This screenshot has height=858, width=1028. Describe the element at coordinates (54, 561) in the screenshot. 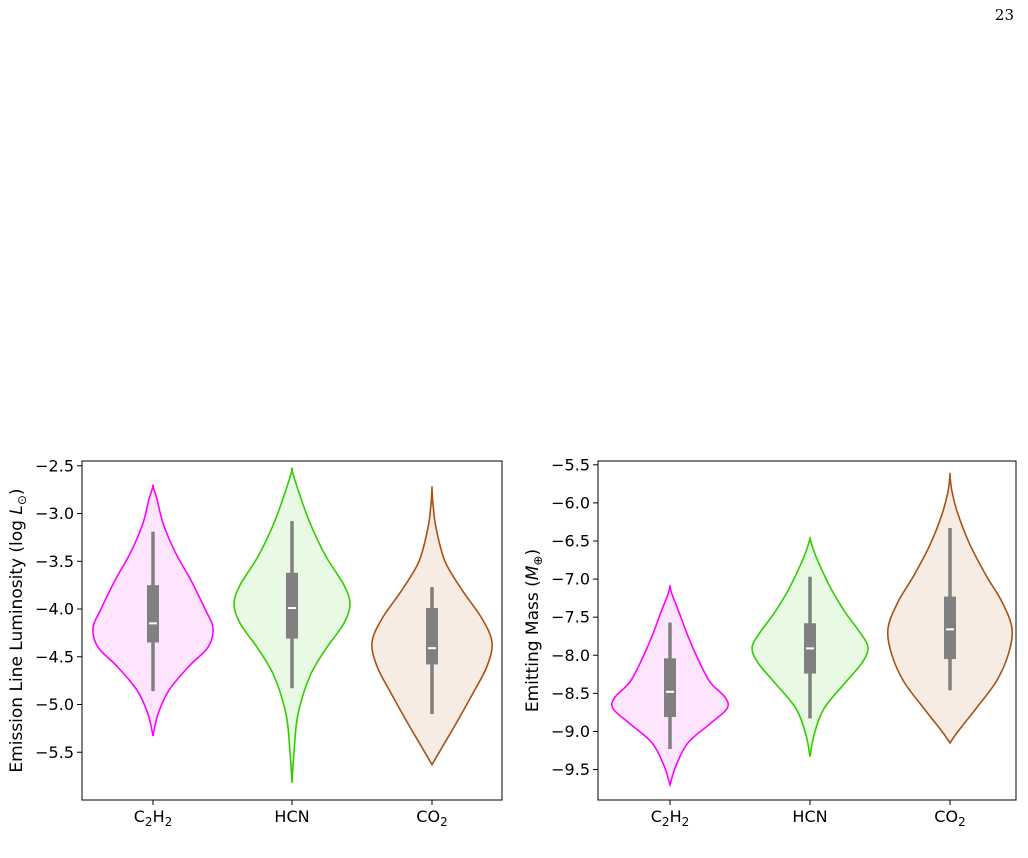

I see `y-tick-label: −3.5` at that location.